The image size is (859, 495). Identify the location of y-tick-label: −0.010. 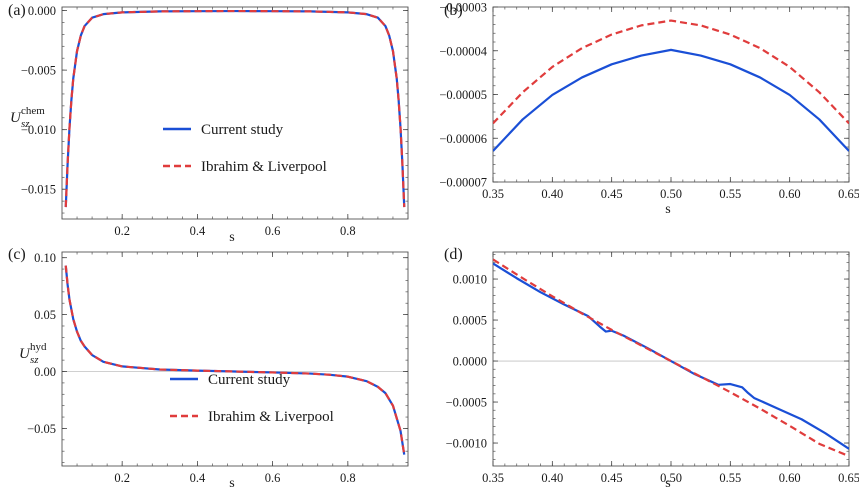
(38, 130).